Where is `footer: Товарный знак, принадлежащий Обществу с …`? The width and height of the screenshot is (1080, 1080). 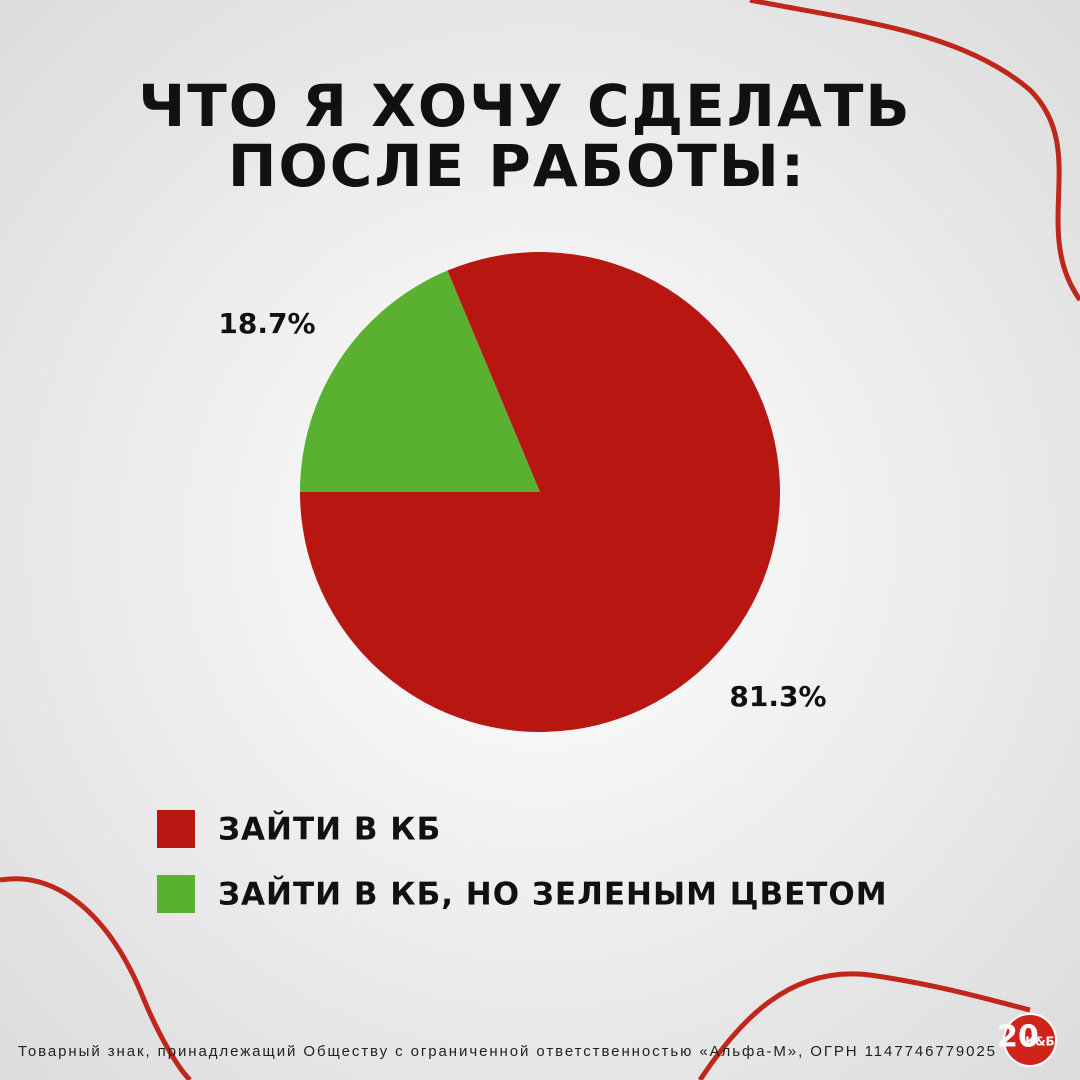 footer: Товарный знак, принадлежащий Обществу с … is located at coordinates (506, 1051).